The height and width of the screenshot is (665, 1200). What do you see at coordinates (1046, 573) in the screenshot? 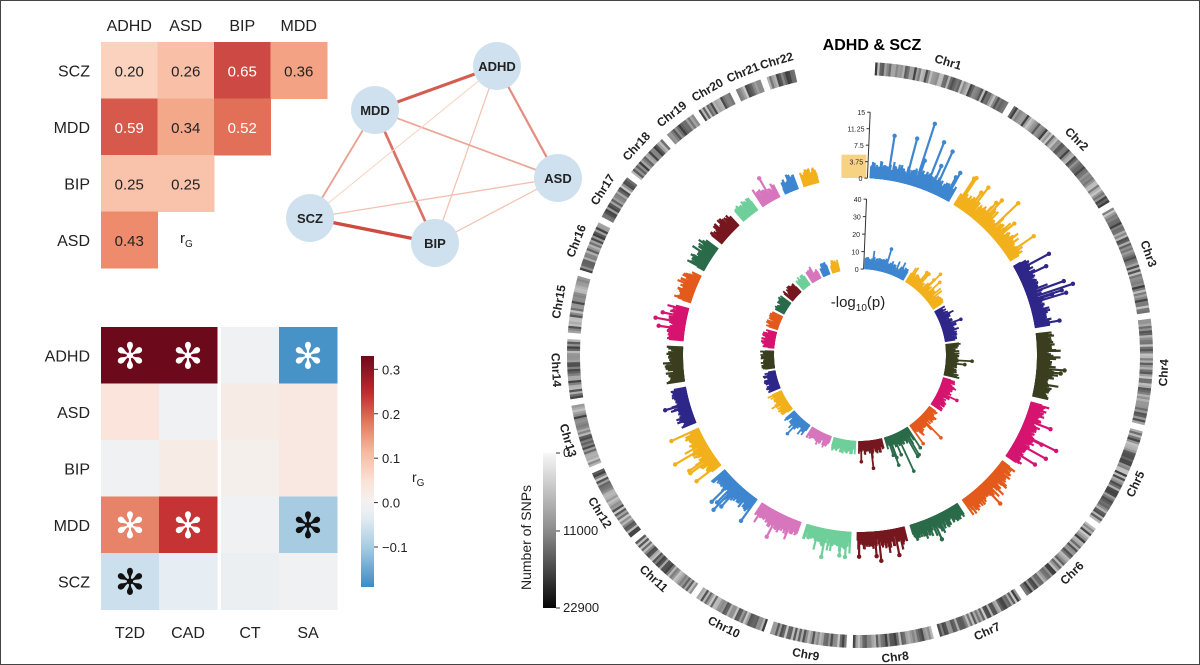
I see `ideogram-band-chr6` at bounding box center [1046, 573].